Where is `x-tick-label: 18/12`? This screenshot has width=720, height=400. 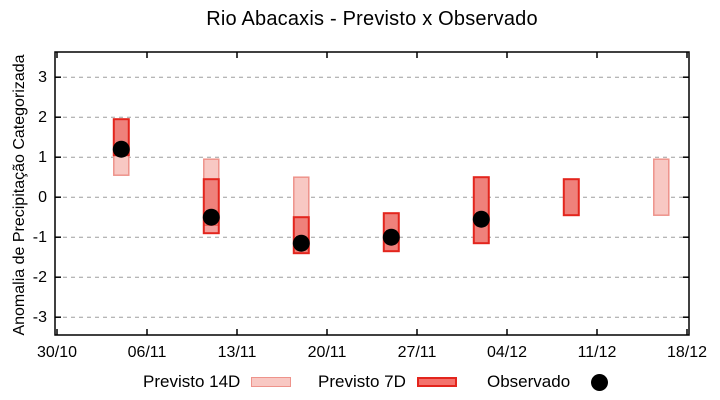
x-tick-label: 18/12 is located at coordinates (687, 352).